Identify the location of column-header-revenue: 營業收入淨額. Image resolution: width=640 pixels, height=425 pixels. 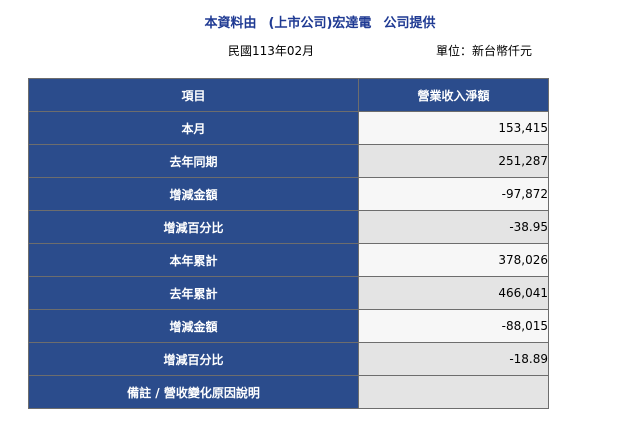
(453, 95).